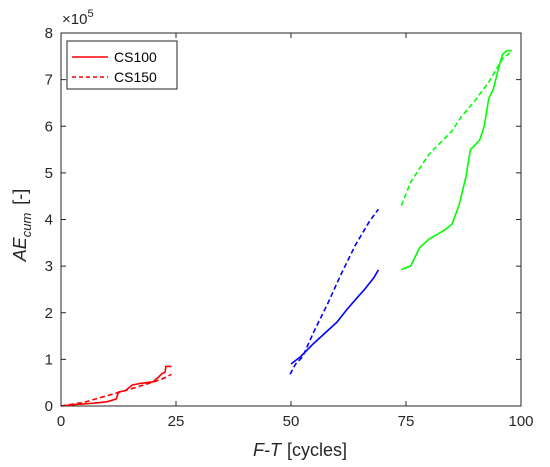 This screenshot has height=467, width=550. What do you see at coordinates (49, 313) in the screenshot?
I see `y-tick-label: 2` at bounding box center [49, 313].